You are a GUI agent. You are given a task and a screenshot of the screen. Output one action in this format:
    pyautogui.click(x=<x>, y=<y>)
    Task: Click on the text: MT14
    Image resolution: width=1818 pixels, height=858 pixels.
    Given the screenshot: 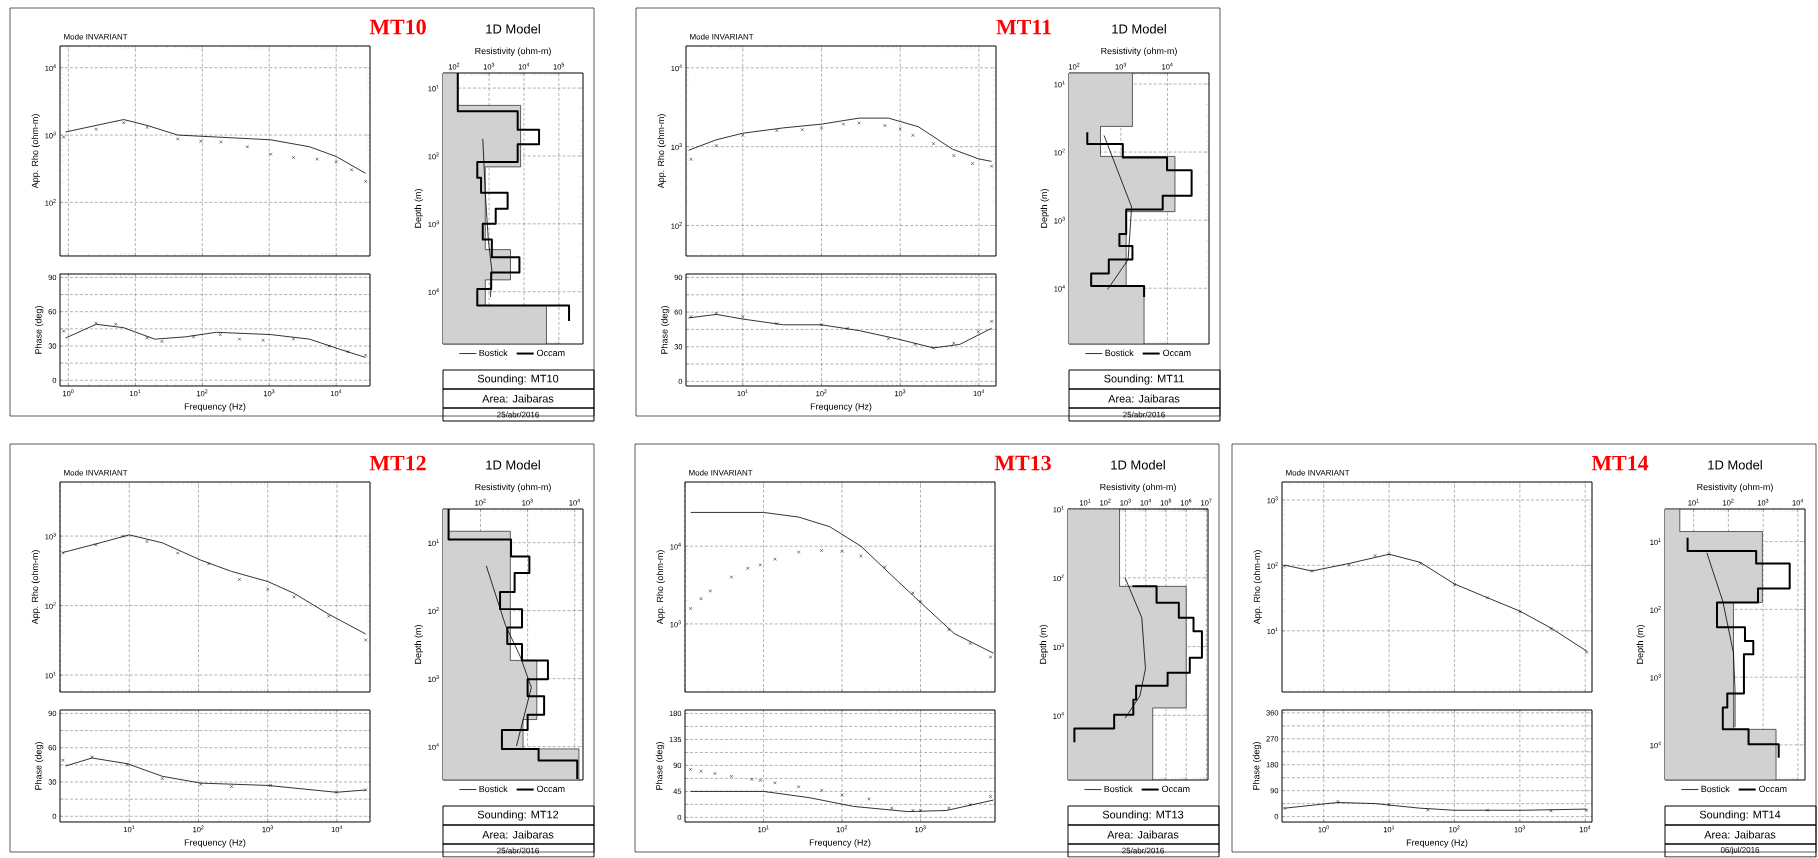 What is the action you would take?
    pyautogui.click(x=1620, y=463)
    